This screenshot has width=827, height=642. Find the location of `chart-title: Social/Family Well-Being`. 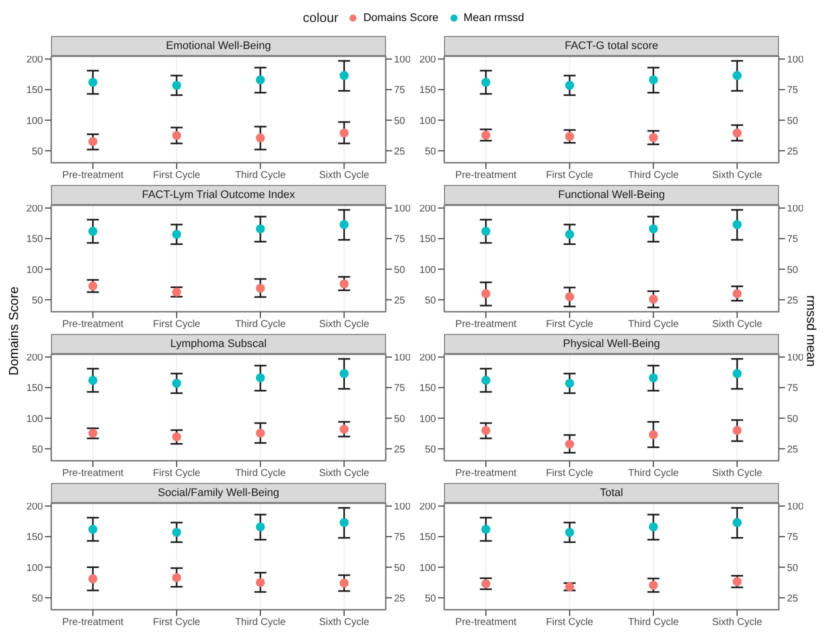

chart-title: Social/Family Well-Being is located at coordinates (218, 493).